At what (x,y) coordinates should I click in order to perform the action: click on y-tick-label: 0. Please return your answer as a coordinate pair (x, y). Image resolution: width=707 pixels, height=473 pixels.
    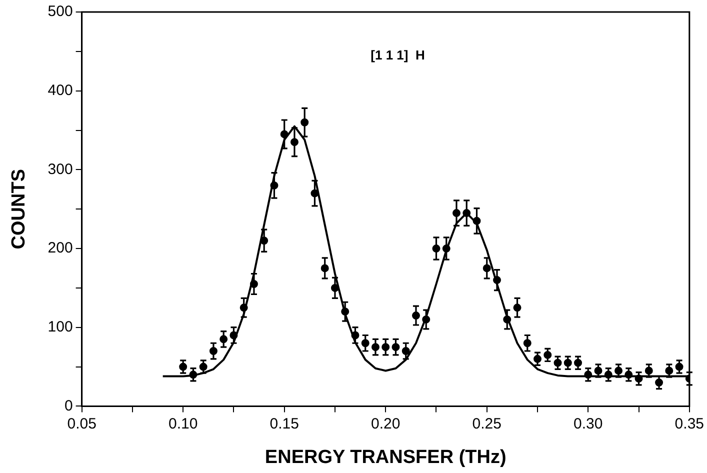
    Looking at the image, I should click on (68, 405).